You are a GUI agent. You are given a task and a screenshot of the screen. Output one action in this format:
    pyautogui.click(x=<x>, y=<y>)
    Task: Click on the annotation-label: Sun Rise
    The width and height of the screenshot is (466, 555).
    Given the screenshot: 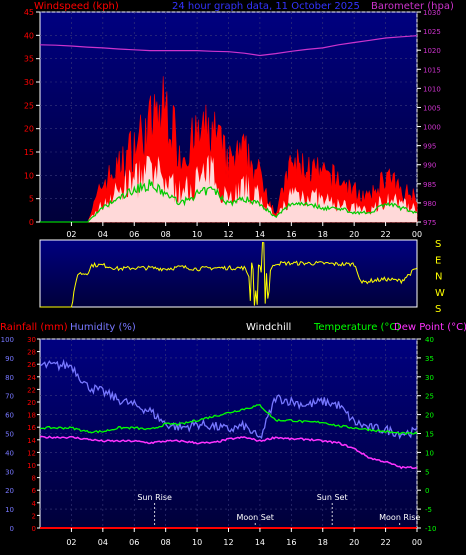 What is the action you would take?
    pyautogui.click(x=154, y=497)
    